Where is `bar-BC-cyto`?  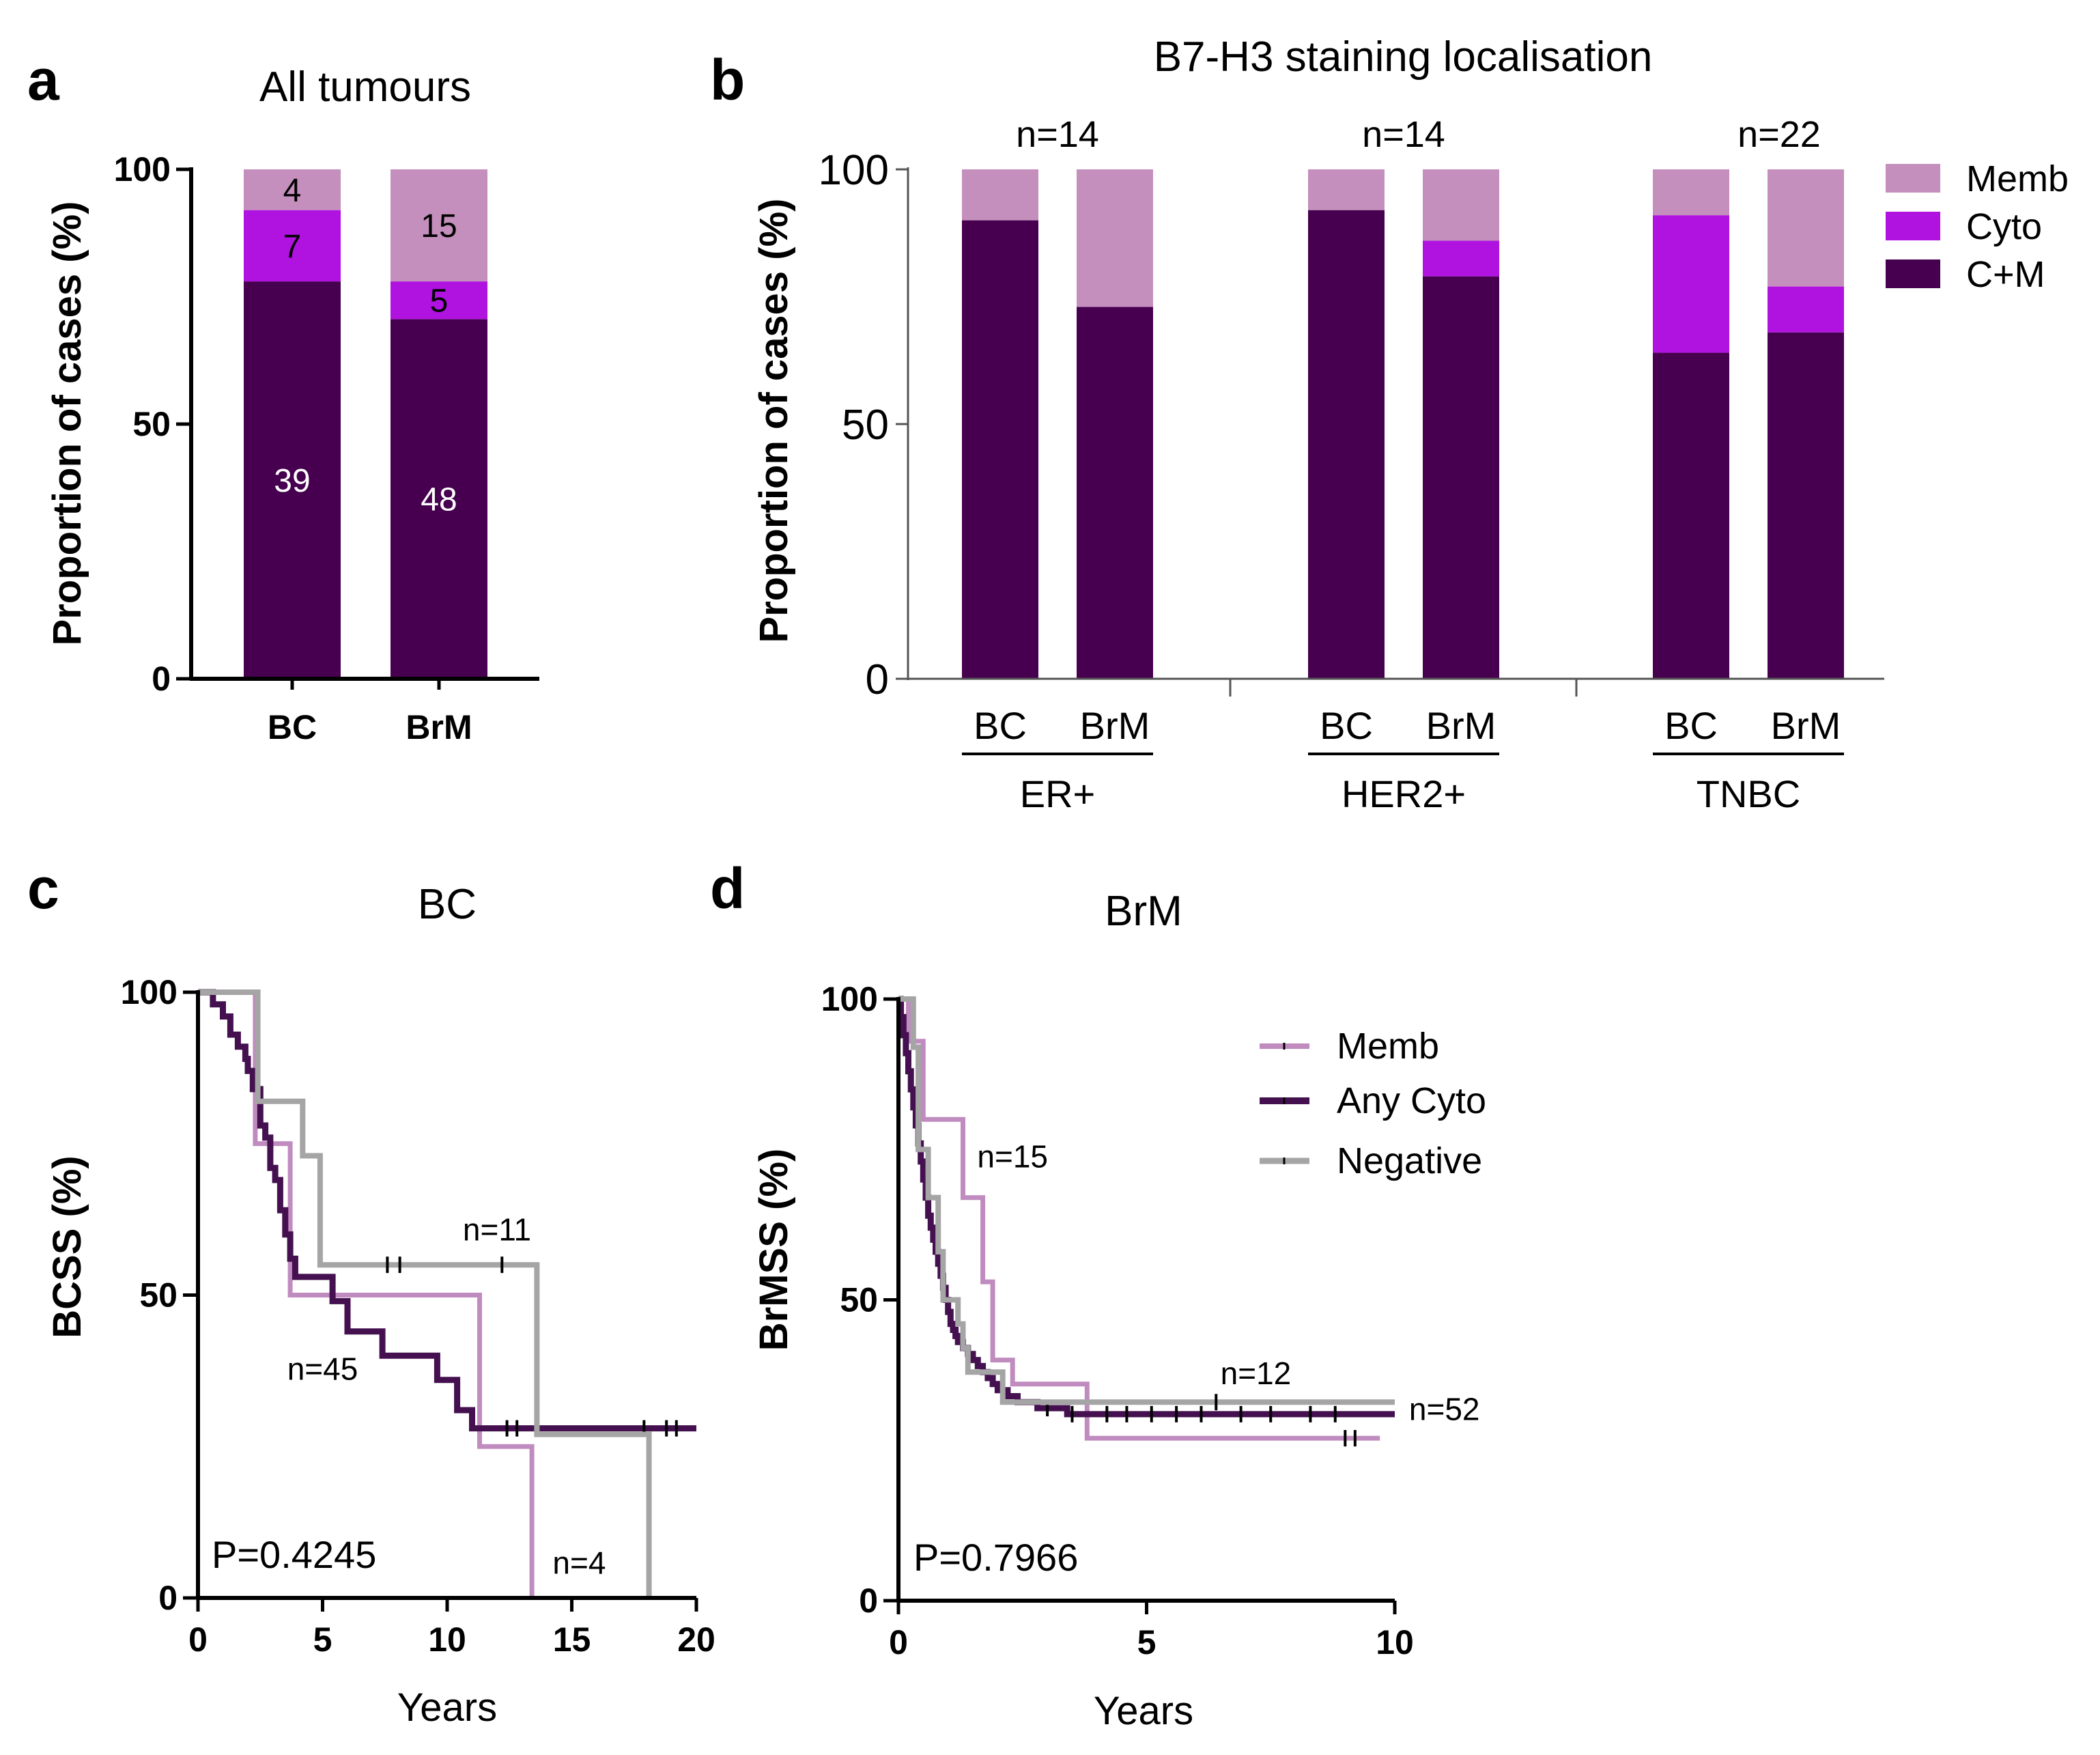 bar-BC-cyto is located at coordinates (292, 246).